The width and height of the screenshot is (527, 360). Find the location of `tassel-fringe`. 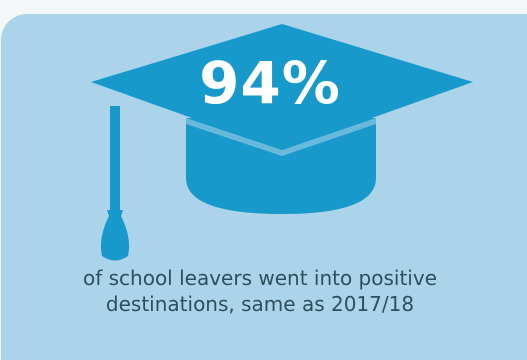

tassel-fringe is located at coordinates (115, 238).